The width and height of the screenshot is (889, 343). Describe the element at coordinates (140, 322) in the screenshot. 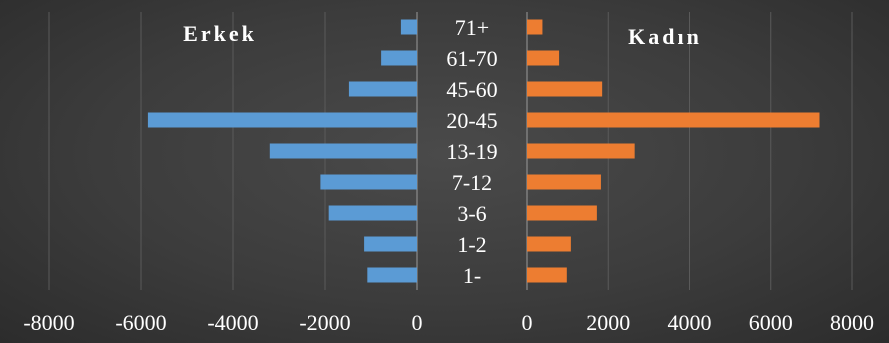

I see `x-tick-label-left-1: -6000` at that location.